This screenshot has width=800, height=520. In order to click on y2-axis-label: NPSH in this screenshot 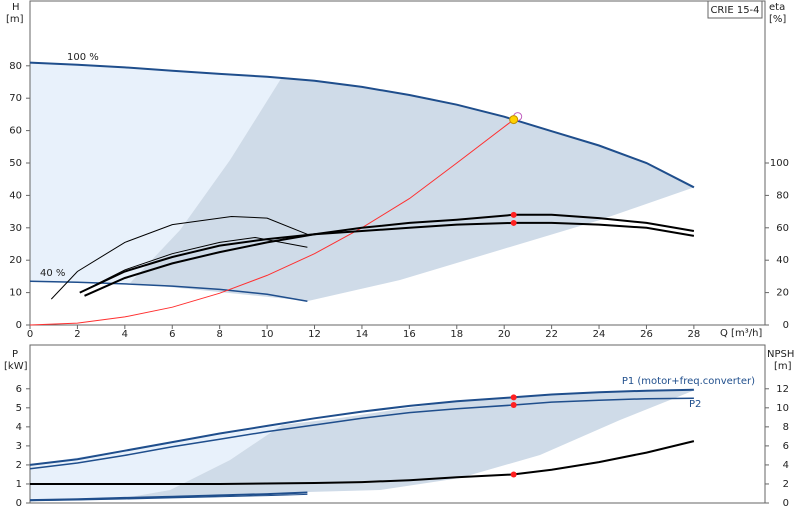, I will do `click(780, 354)`.